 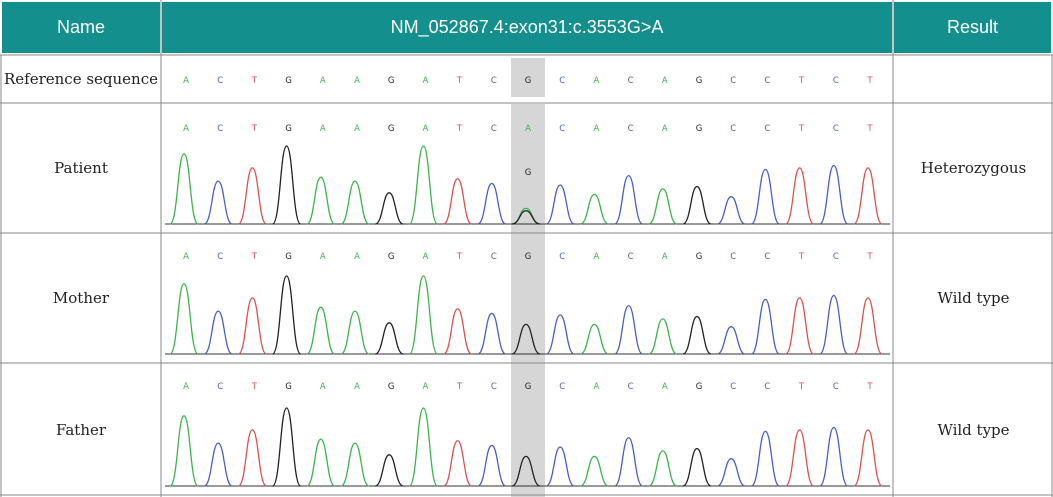 I want to click on father-base-8: T, so click(x=459, y=387).